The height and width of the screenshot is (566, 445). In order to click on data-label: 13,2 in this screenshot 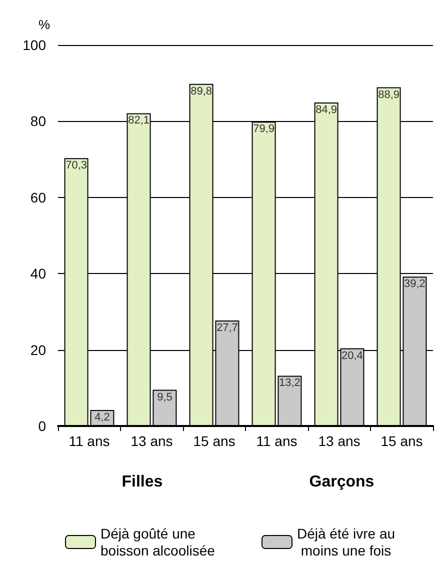, I will do `click(289, 383)`.